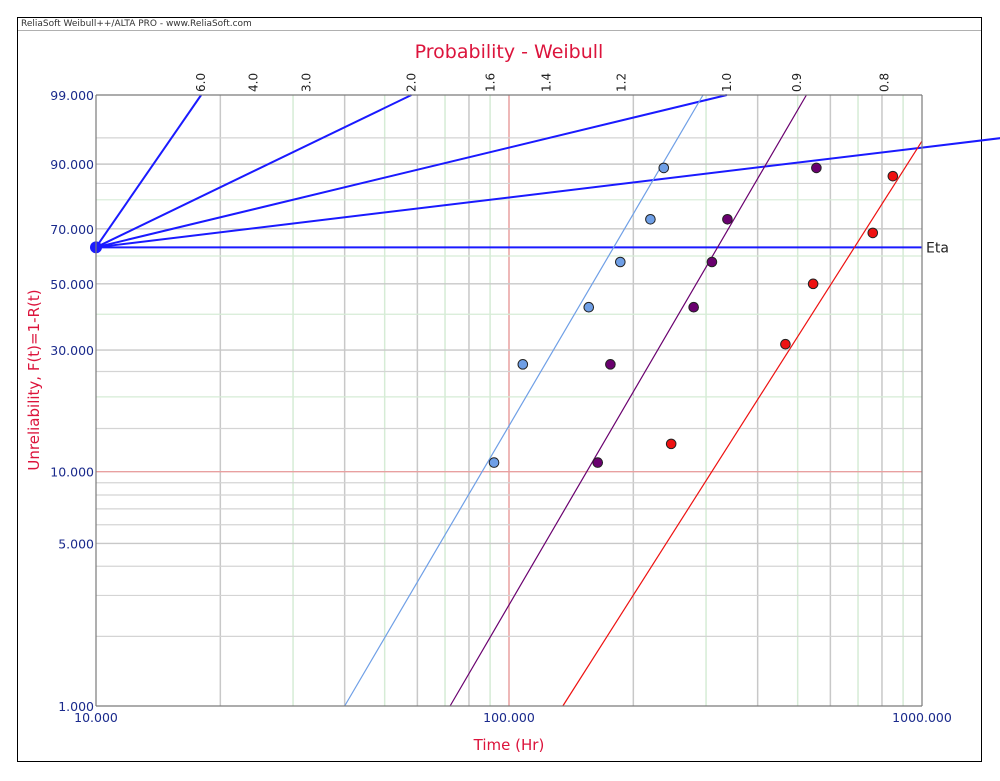 The height and width of the screenshot is (781, 1000). I want to click on eta-label: Eta, so click(937, 248).